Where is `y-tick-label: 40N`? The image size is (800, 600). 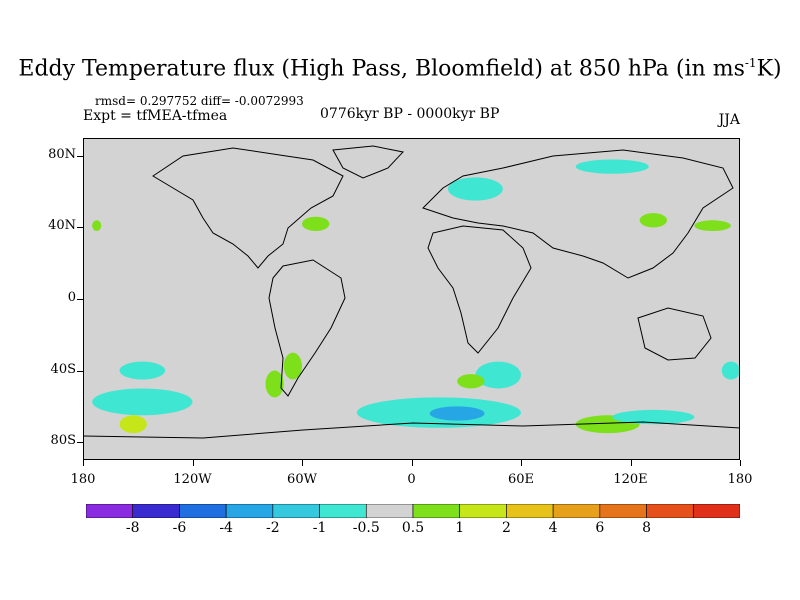
y-tick-label: 40N is located at coordinates (62, 226).